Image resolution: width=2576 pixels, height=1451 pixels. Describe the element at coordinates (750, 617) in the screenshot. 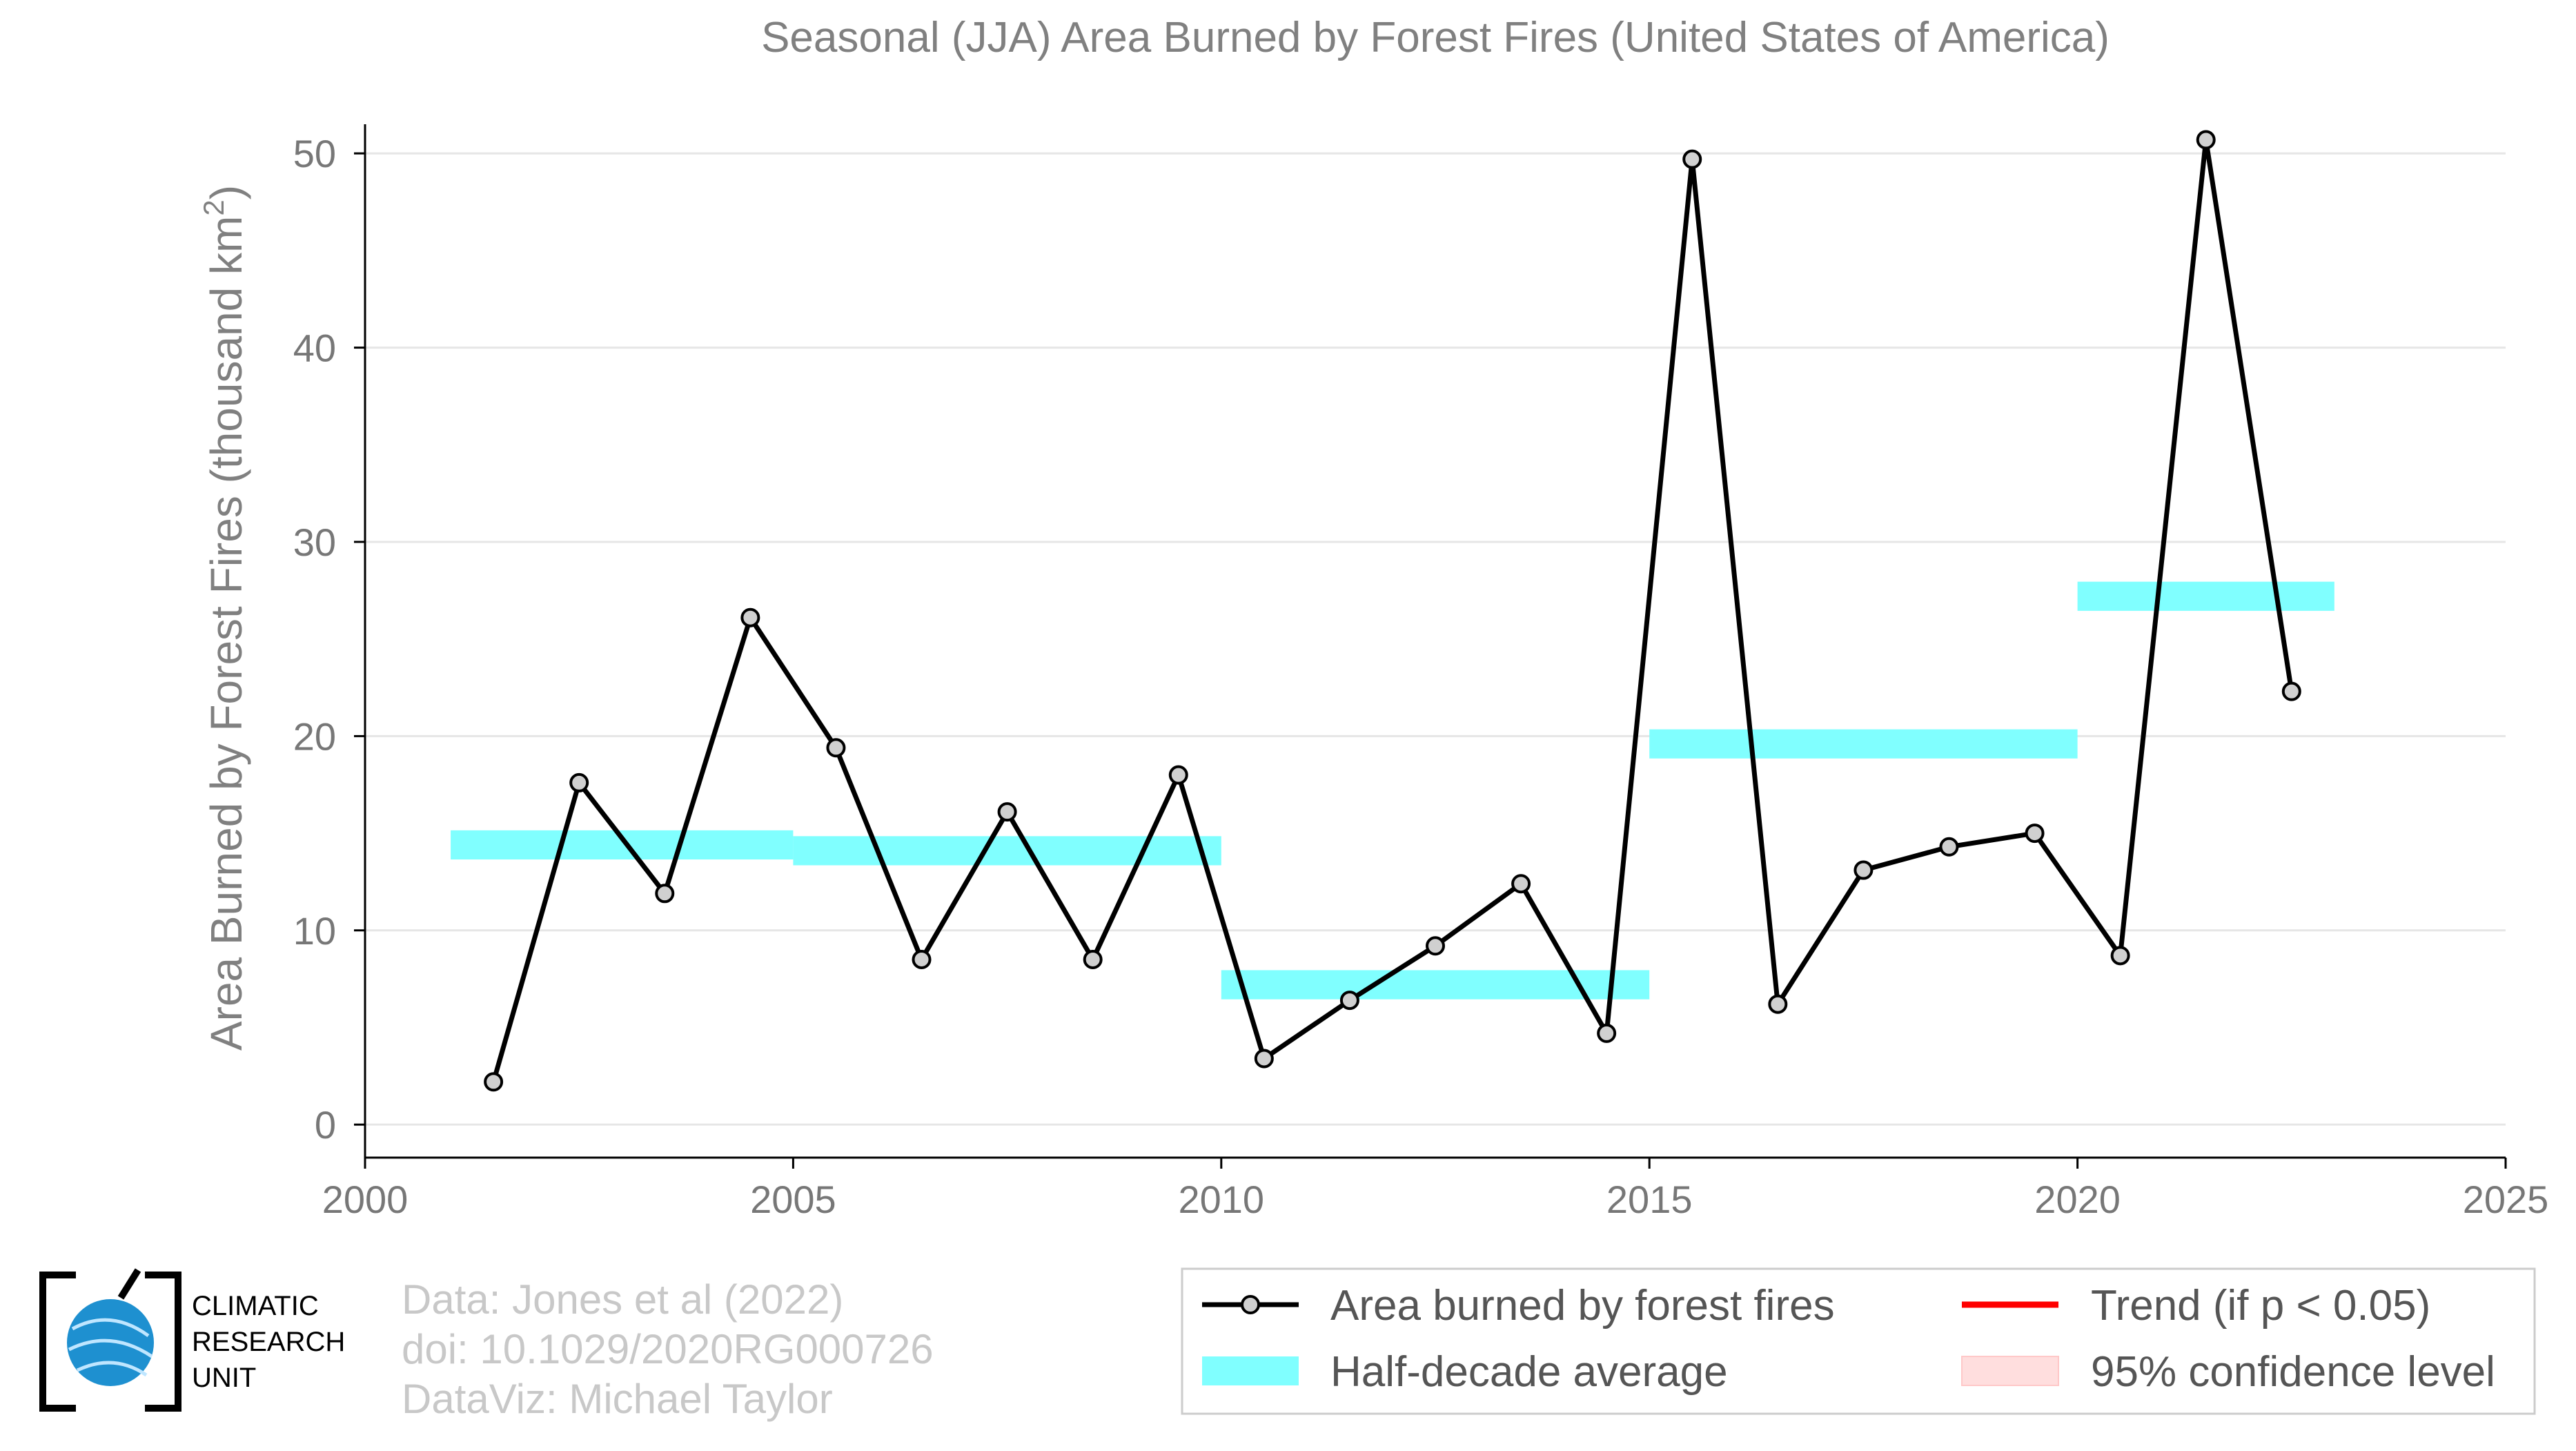

I see `data-point-2004` at that location.